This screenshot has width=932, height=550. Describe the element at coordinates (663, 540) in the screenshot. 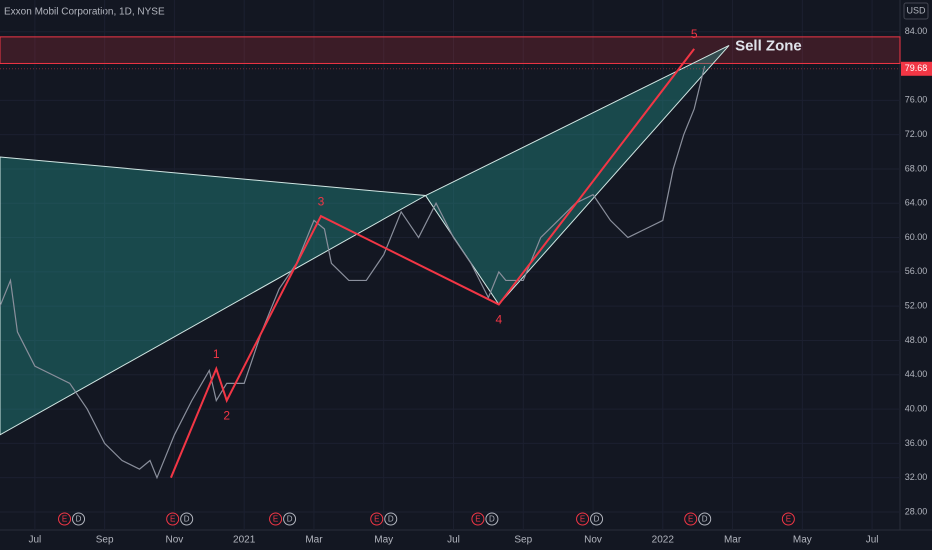

I see `x-tick-label: 2022` at that location.